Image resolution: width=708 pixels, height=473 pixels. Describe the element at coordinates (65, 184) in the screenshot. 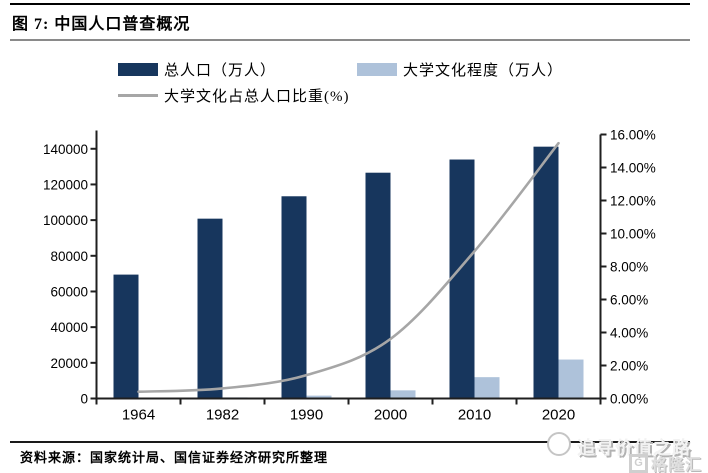

I see `svg-text: 120000` at that location.